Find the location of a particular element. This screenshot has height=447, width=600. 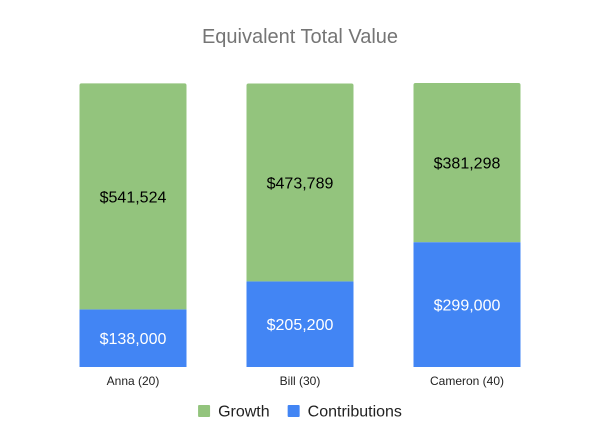

data-label-growth-cameron-40: $381,298 is located at coordinates (467, 164).